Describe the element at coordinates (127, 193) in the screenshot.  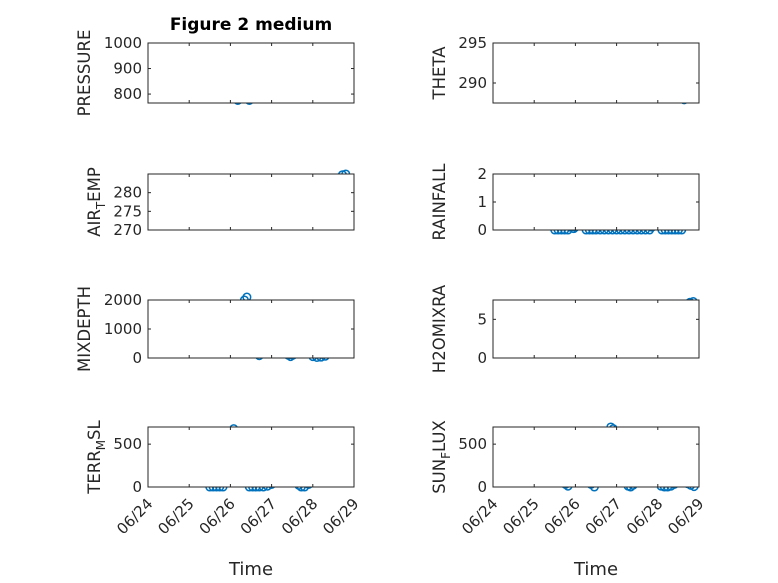
I see `y-tick-label: 280` at that location.